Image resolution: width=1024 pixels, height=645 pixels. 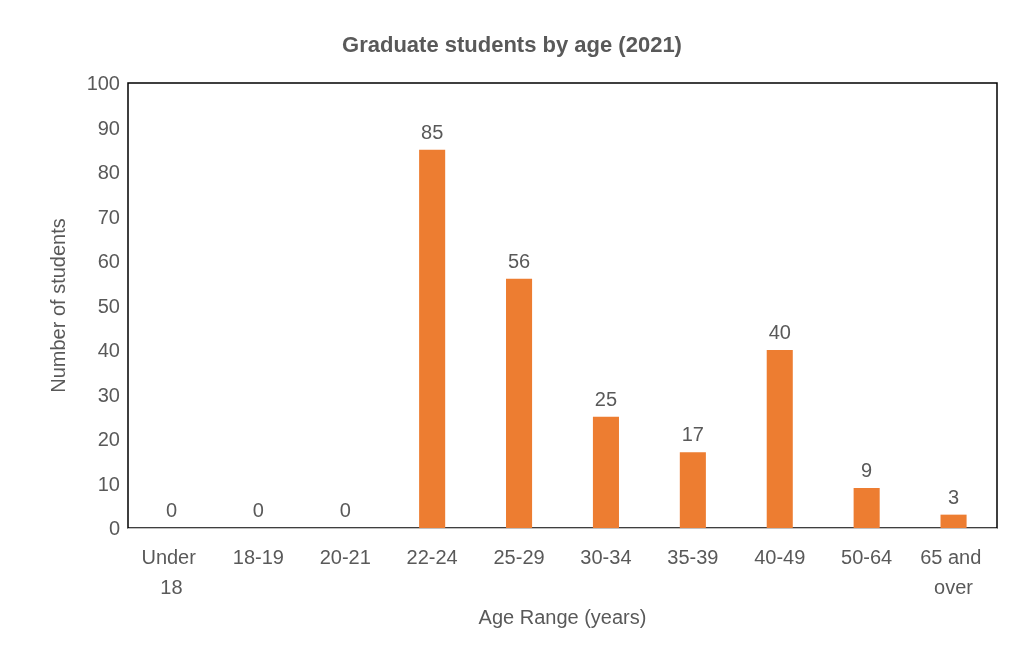 I want to click on data-label: 56, so click(x=519, y=260).